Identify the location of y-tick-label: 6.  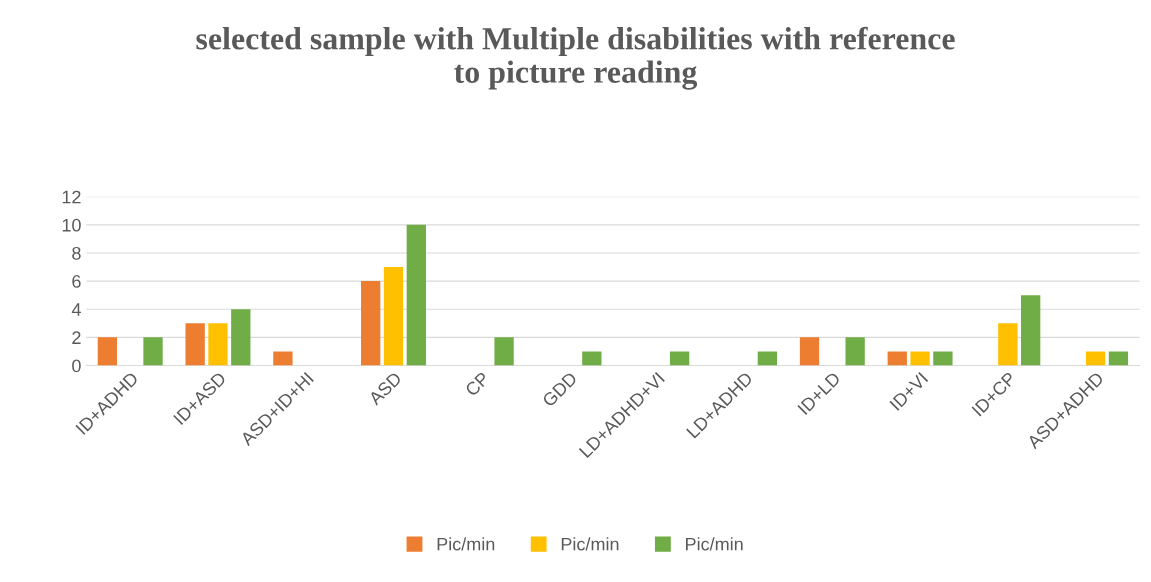
(76, 281).